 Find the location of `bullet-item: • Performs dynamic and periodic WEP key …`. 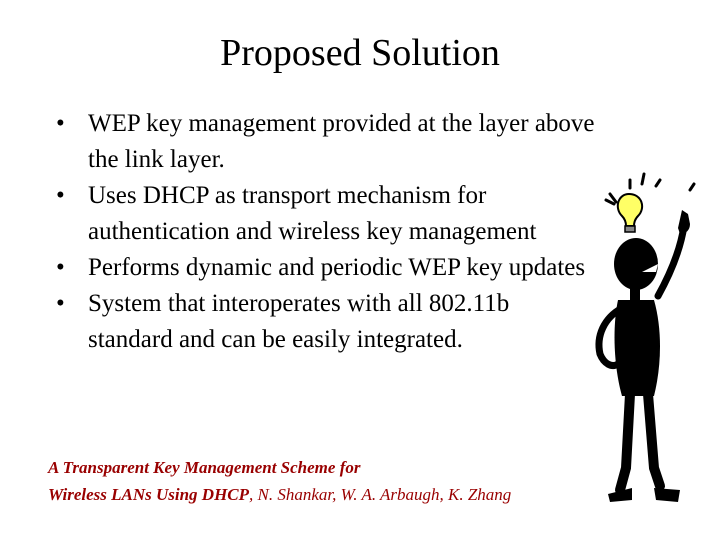

bullet-item: • Performs dynamic and periodic WEP key … is located at coordinates (326, 268).